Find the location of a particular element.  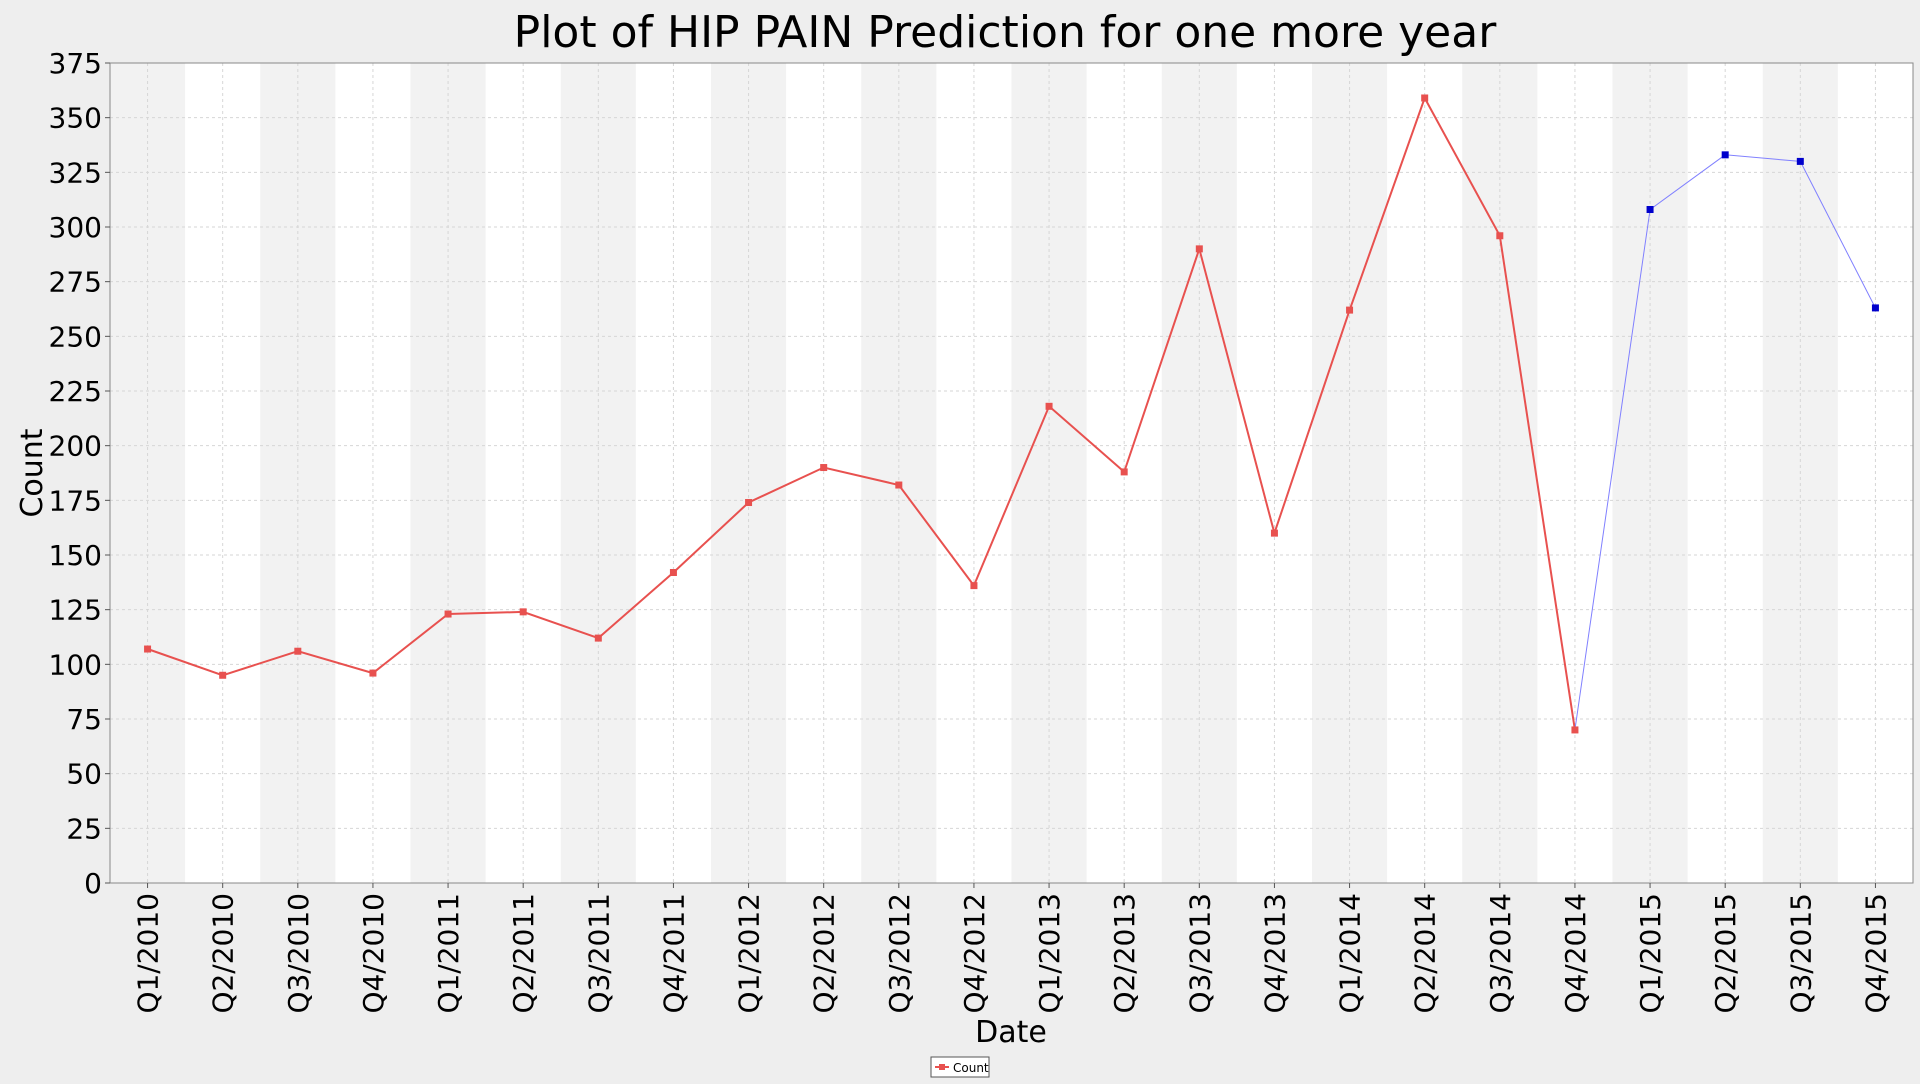

y-tick-label: 350 is located at coordinates (75, 118).